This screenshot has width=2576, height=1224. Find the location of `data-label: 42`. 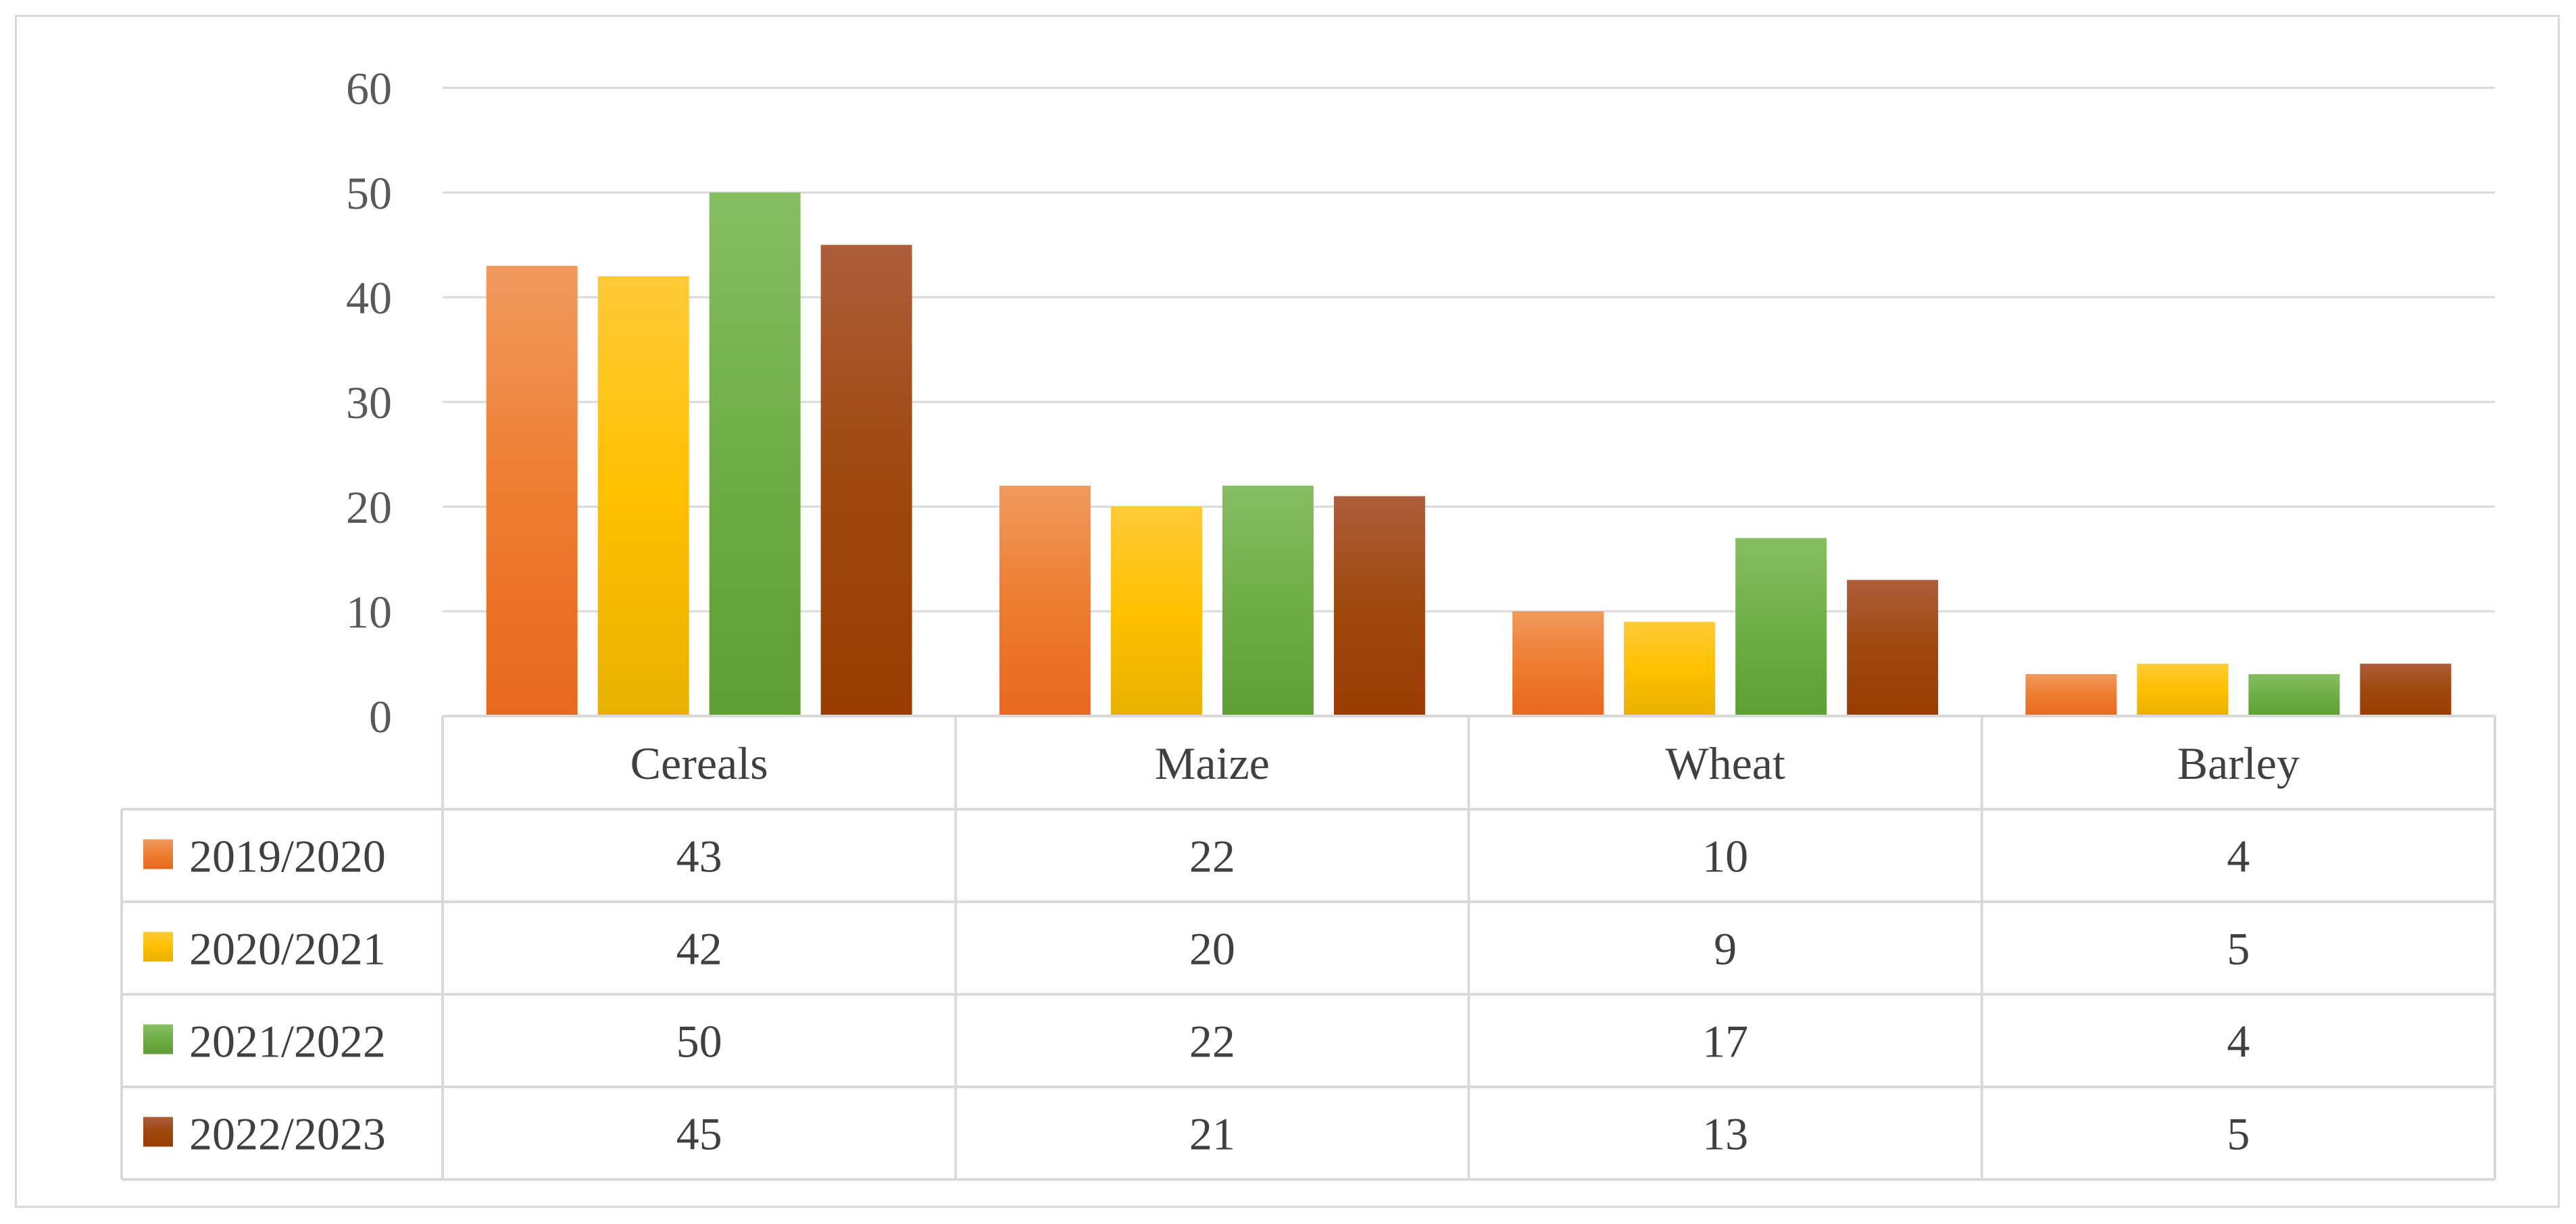

data-label: 42 is located at coordinates (699, 949).